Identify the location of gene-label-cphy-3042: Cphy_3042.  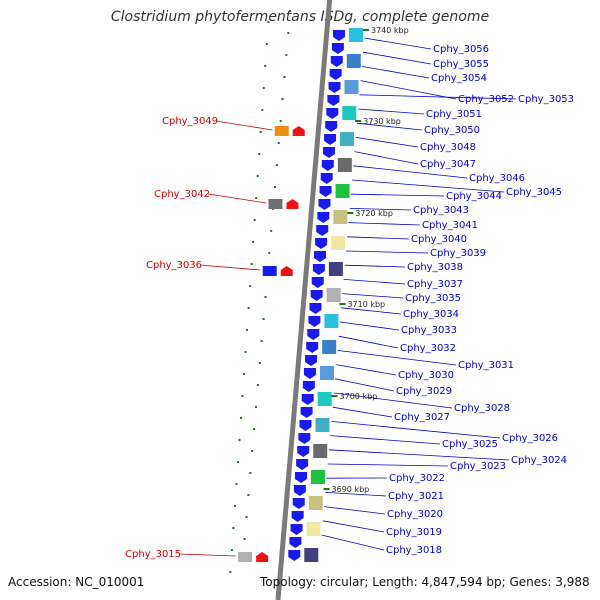
(182, 194).